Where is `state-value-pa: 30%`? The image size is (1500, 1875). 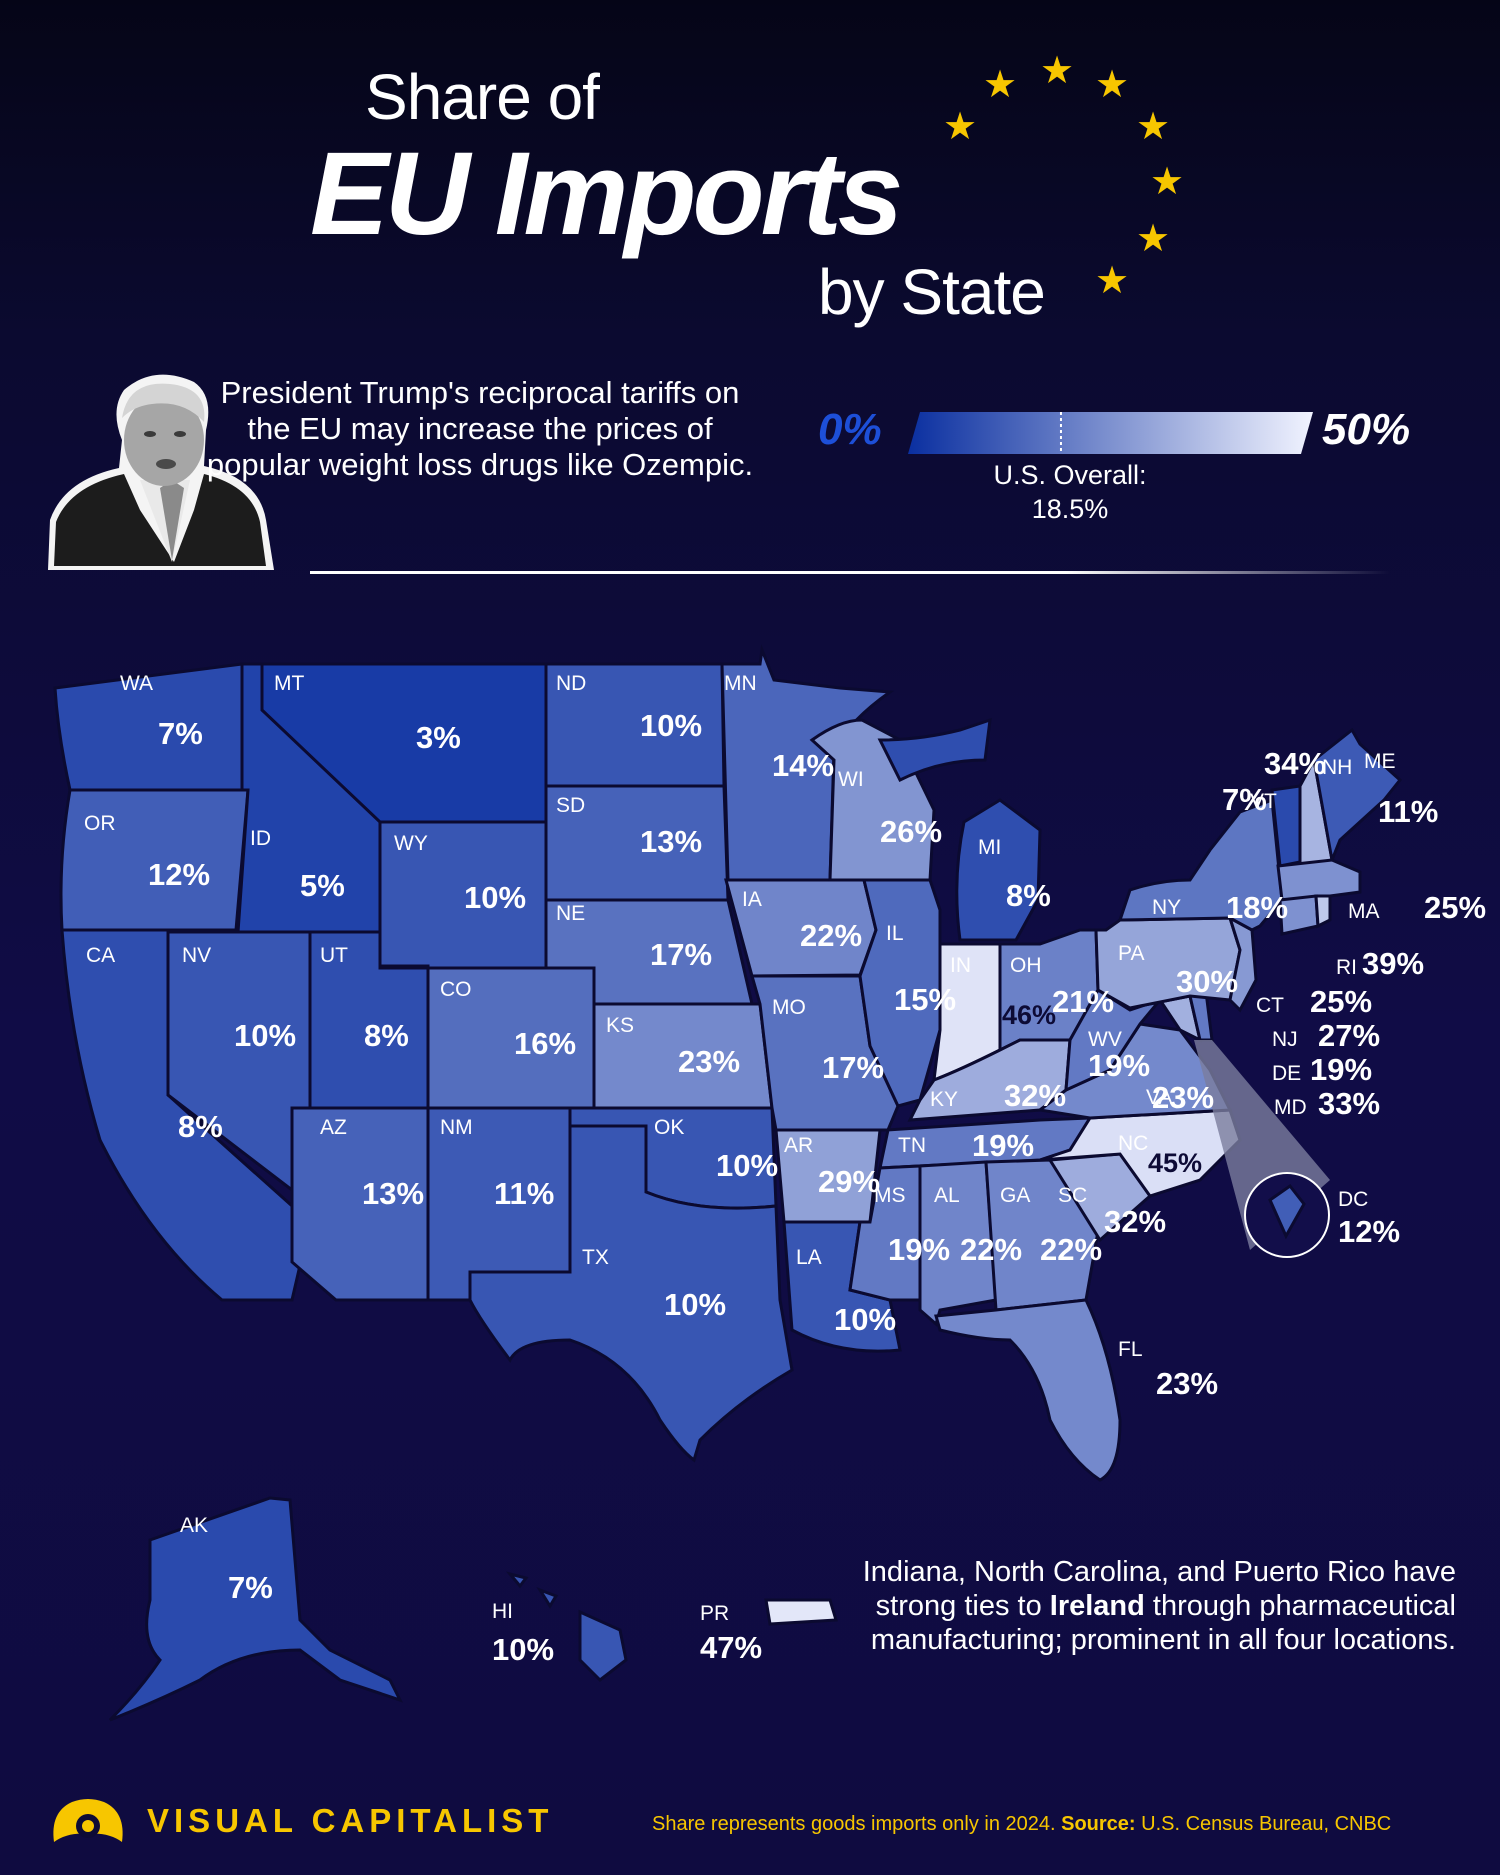
state-value-pa: 30% is located at coordinates (1207, 981).